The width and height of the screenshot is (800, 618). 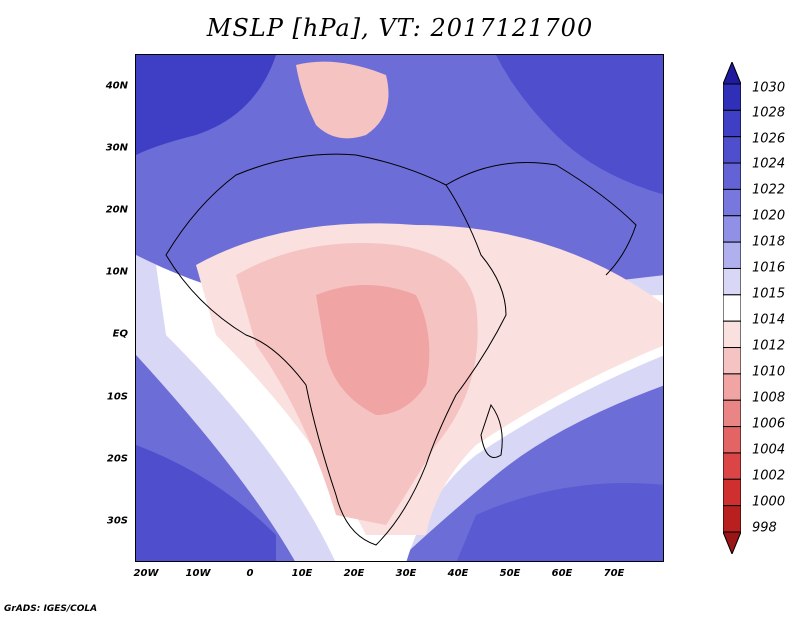 What do you see at coordinates (458, 573) in the screenshot?
I see `lon-label-40e: 40E` at bounding box center [458, 573].